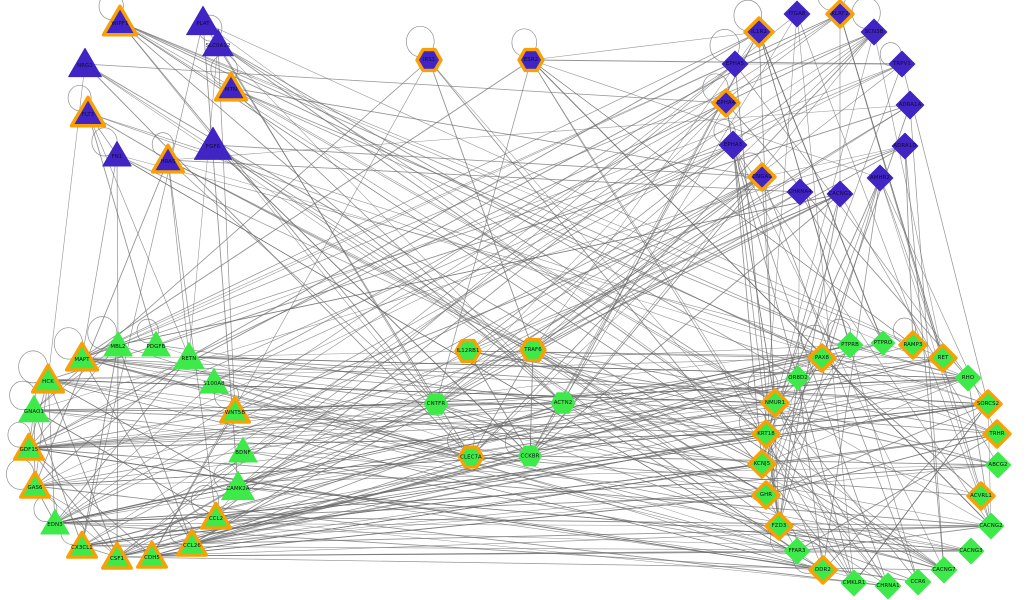 This screenshot has height=600, width=1027. I want to click on graph-node-csf1: CSF1, so click(117, 557).